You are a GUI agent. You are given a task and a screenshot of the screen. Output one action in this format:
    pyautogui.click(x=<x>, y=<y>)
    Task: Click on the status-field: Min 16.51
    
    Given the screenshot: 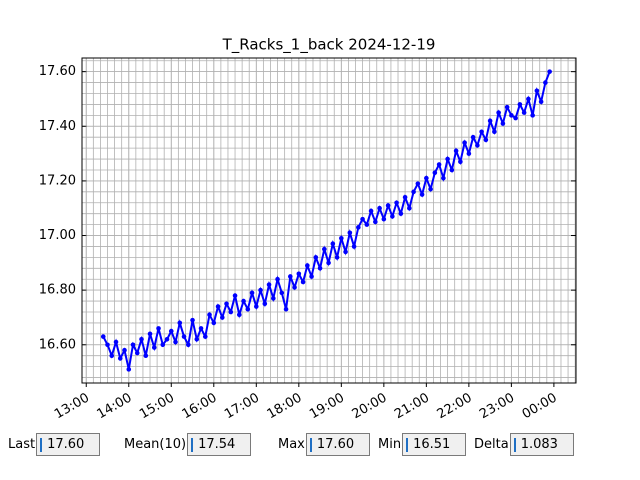 What is the action you would take?
    pyautogui.click(x=422, y=444)
    